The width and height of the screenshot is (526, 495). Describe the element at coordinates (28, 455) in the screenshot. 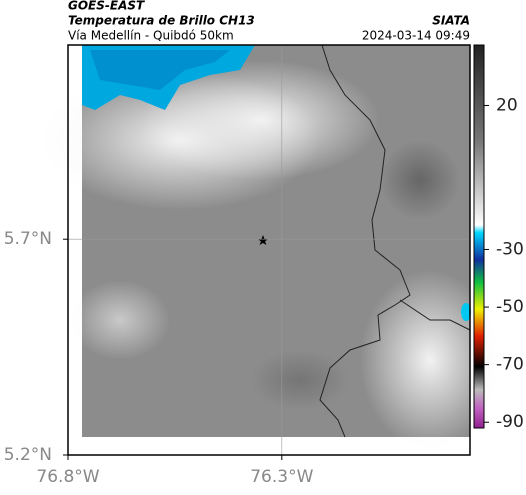

I see `y-tick-label: 5.2°N` at that location.